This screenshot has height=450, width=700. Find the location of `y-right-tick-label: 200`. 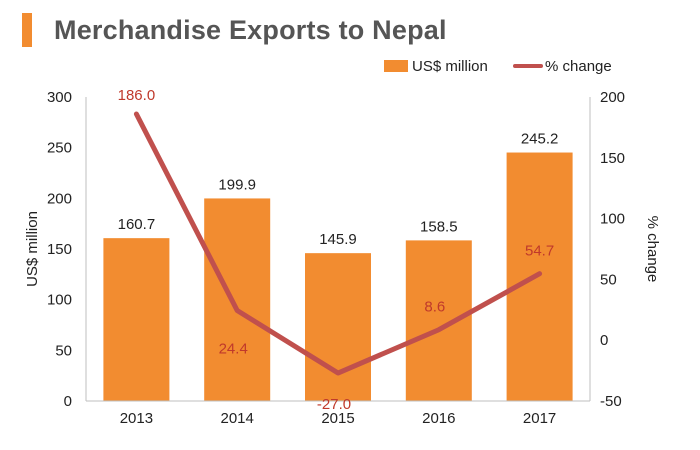

y-right-tick-label: 200 is located at coordinates (612, 97).